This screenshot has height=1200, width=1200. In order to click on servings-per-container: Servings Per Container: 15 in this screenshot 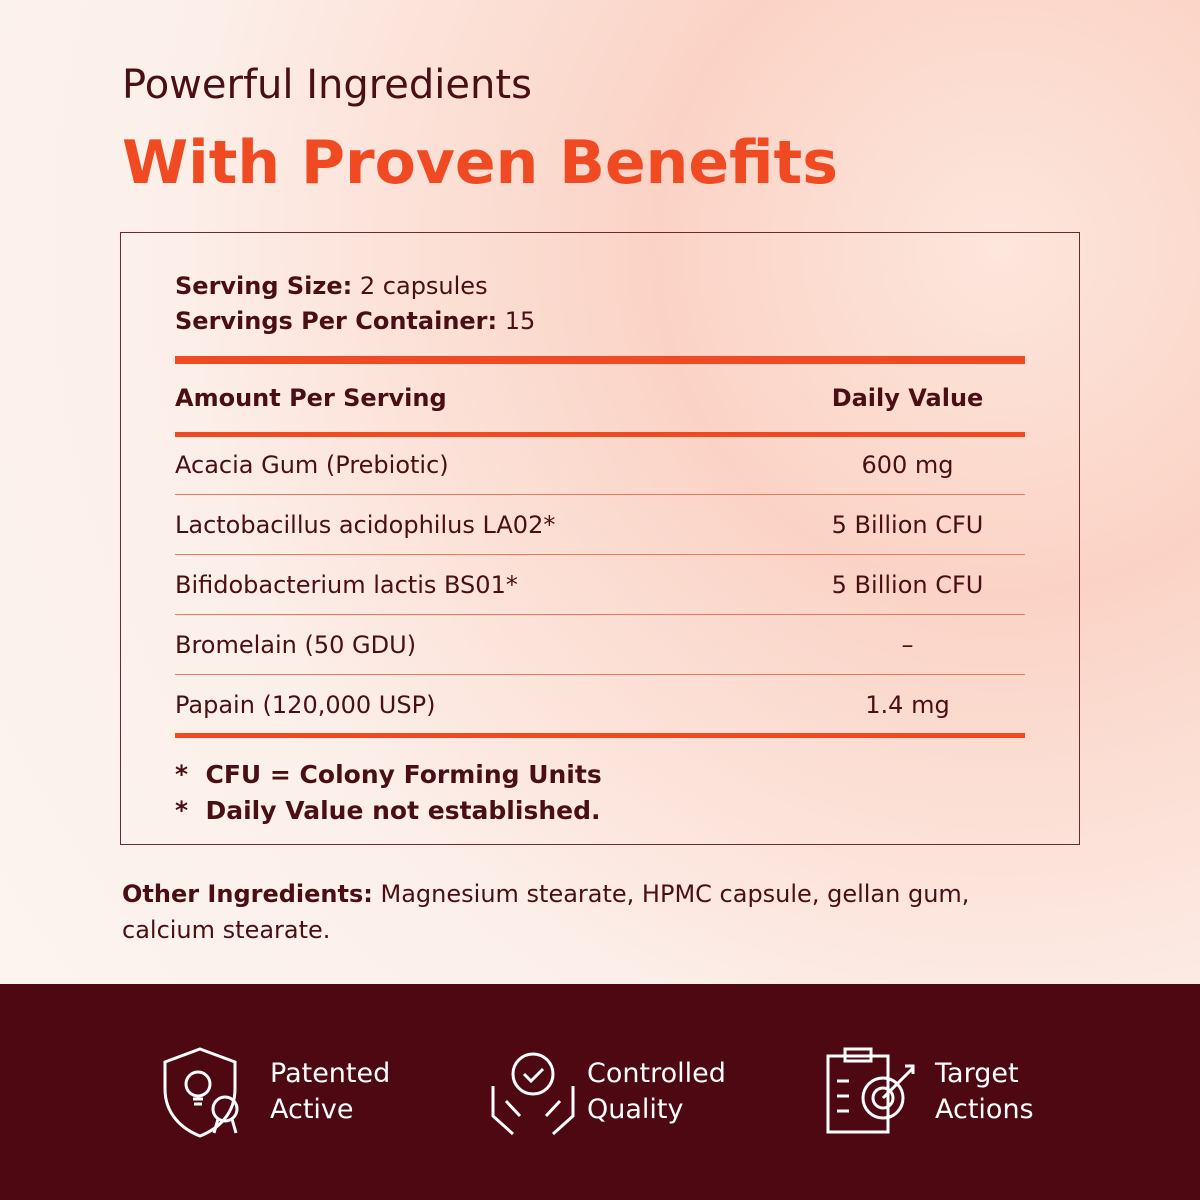, I will do `click(355, 321)`.